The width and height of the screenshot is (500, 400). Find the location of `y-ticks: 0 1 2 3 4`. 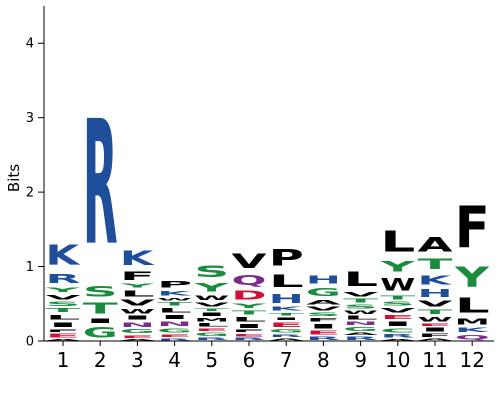

y-ticks: 0 1 2 3 4 is located at coordinates (35, 193).